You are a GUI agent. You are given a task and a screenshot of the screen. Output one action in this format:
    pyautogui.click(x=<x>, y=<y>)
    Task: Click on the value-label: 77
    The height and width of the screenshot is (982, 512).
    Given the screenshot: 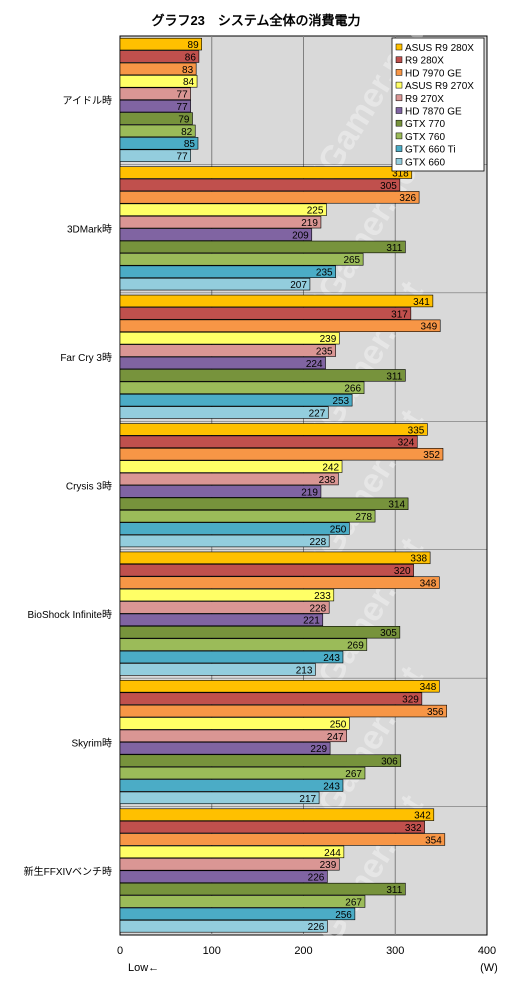 What is the action you would take?
    pyautogui.click(x=183, y=107)
    